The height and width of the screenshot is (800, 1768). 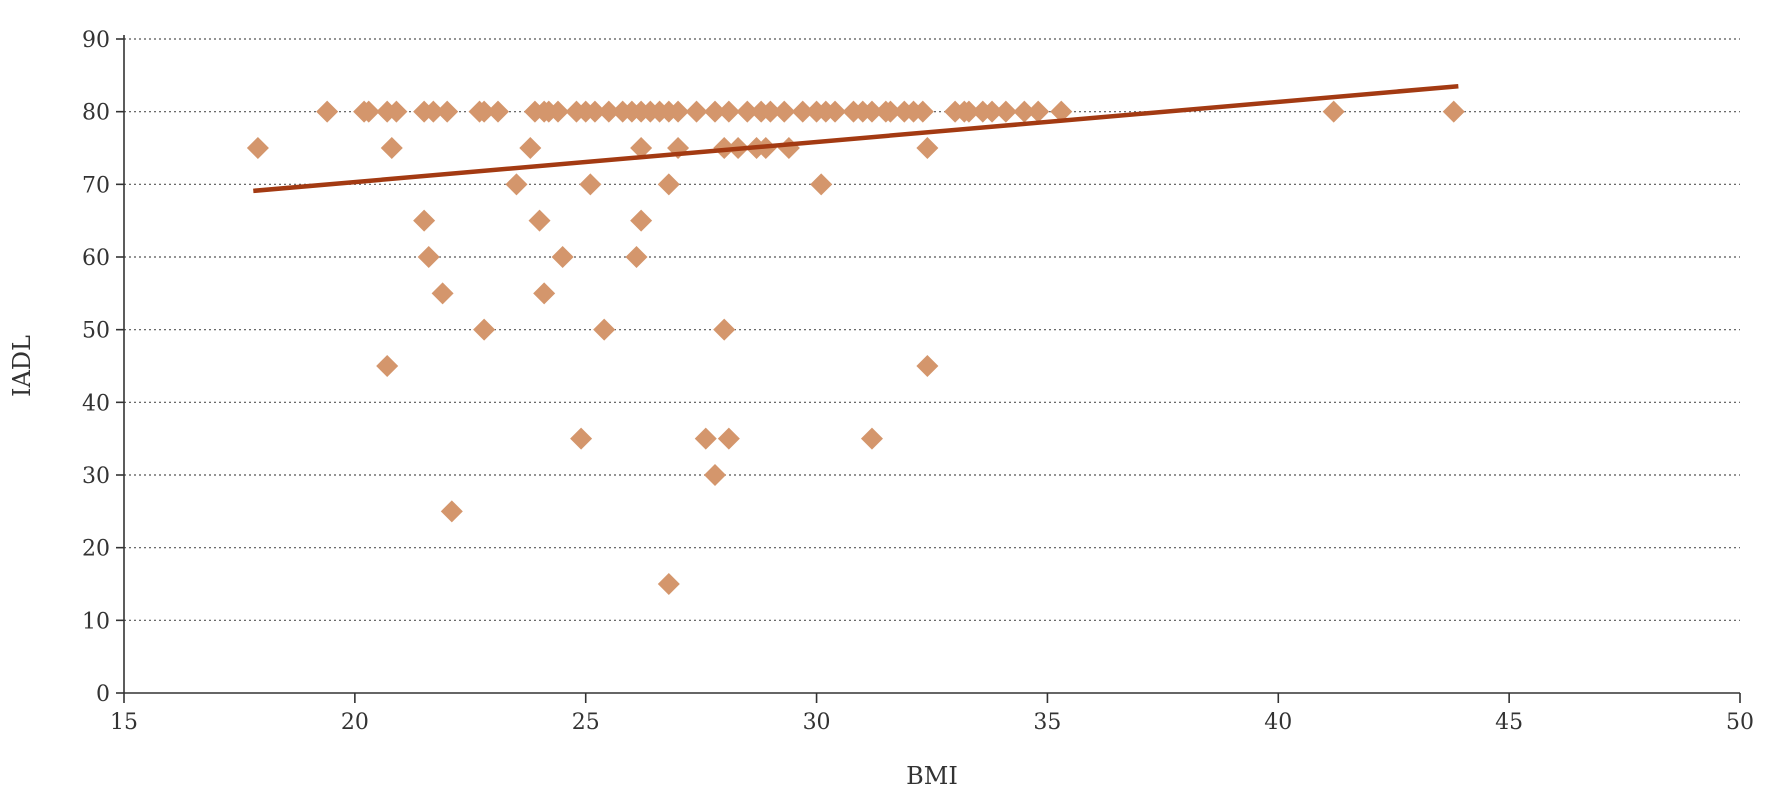 What do you see at coordinates (96, 549) in the screenshot?
I see `y-tick-label-20: 20` at bounding box center [96, 549].